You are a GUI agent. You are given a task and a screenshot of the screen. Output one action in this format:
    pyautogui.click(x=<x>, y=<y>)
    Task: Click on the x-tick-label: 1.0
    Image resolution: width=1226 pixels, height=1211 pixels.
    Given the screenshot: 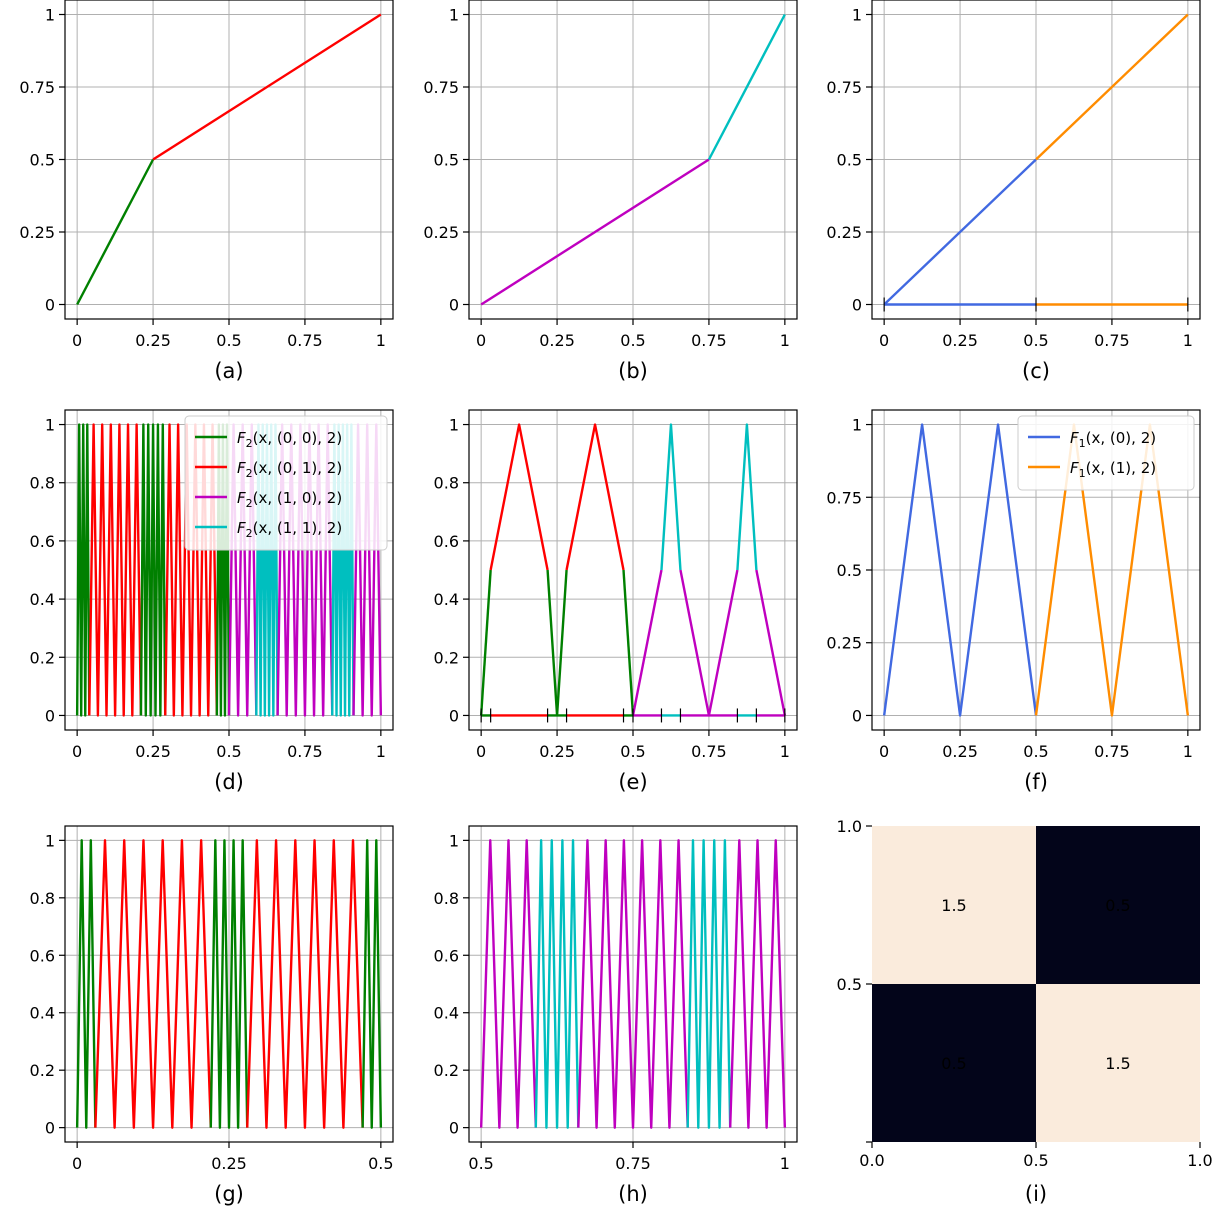 What is the action you would take?
    pyautogui.click(x=1199, y=1160)
    